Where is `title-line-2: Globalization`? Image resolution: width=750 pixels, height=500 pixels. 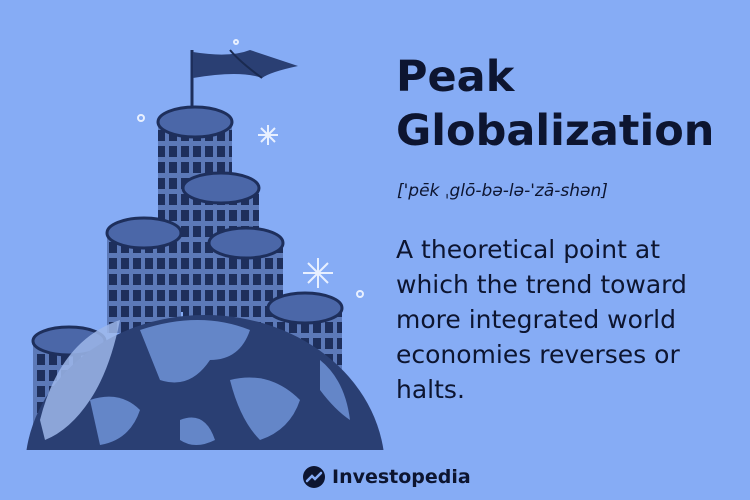 title-line-2: Globalization is located at coordinates (555, 131).